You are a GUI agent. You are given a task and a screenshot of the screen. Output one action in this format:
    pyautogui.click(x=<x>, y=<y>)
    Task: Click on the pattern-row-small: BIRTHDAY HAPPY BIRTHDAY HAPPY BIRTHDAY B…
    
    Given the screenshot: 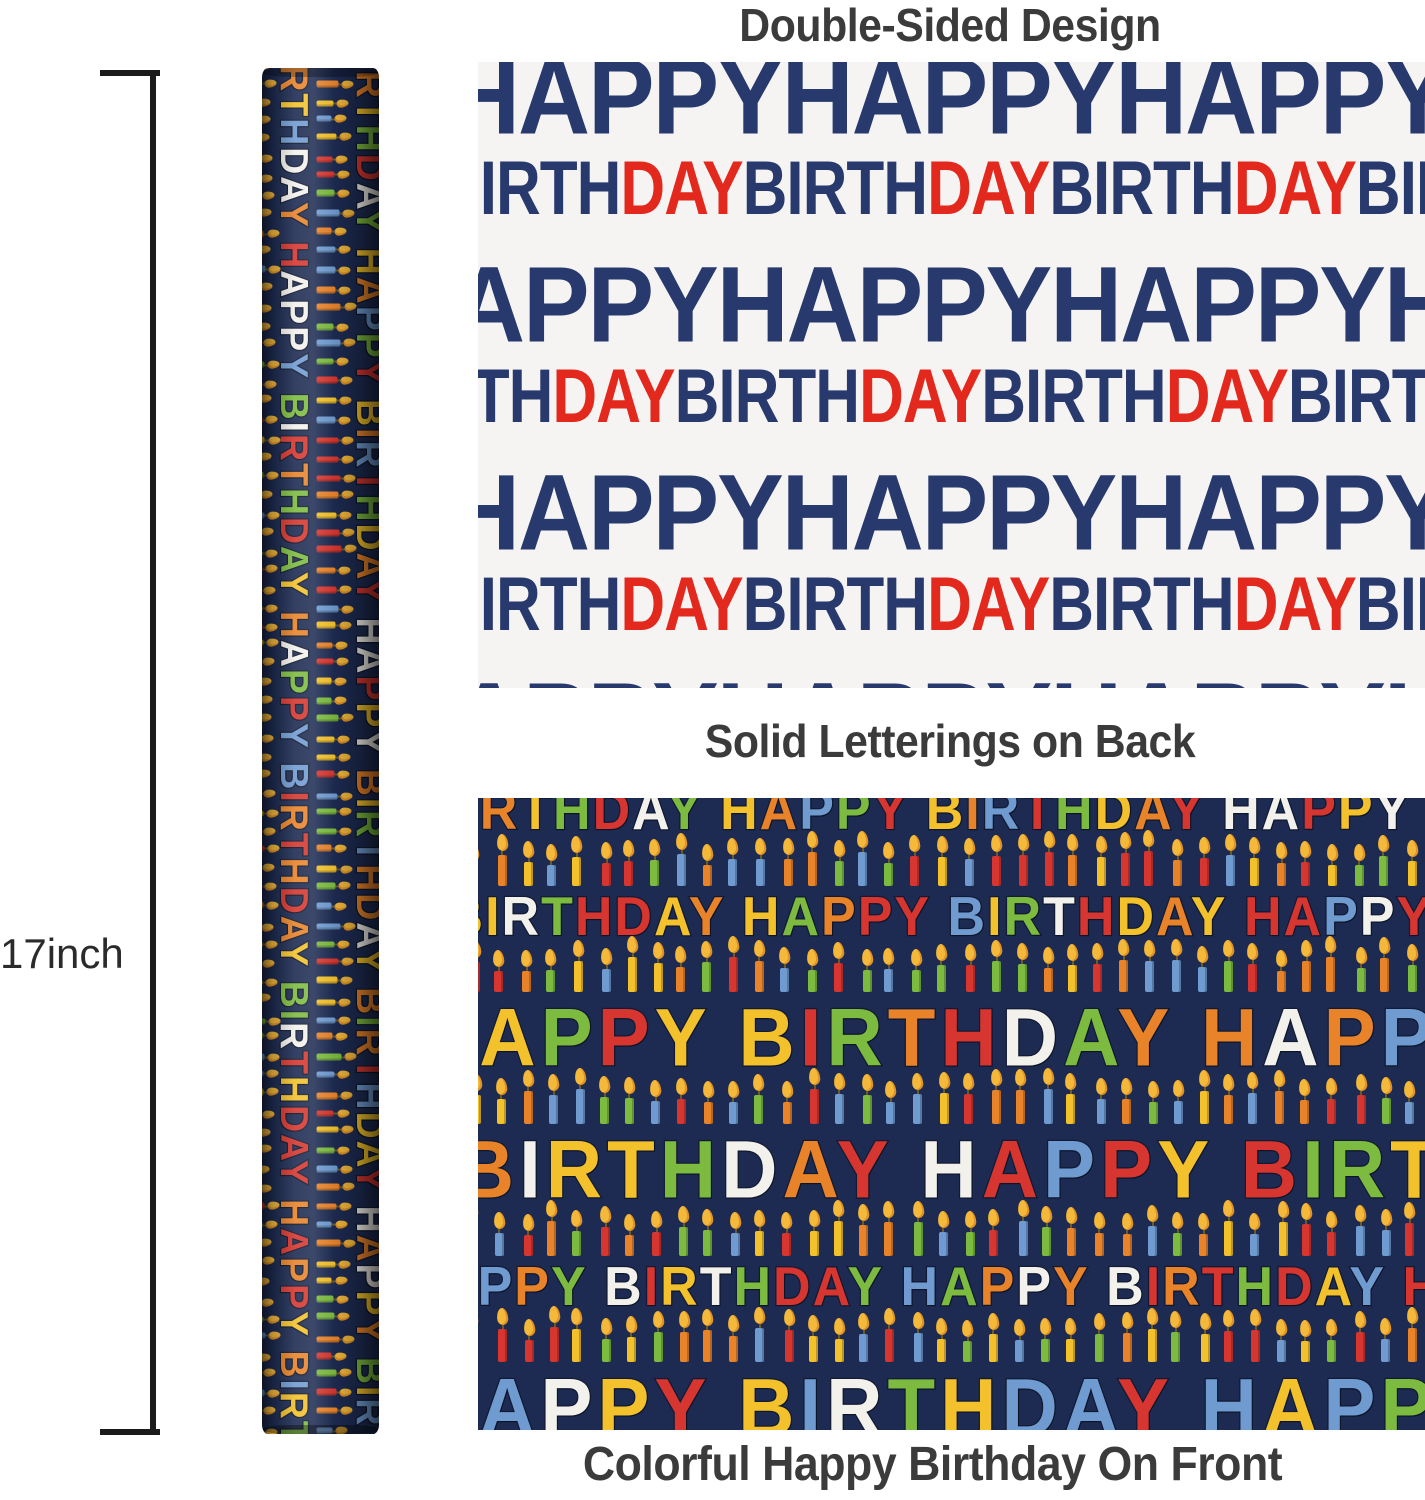 What is the action you would take?
    pyautogui.click(x=294, y=751)
    